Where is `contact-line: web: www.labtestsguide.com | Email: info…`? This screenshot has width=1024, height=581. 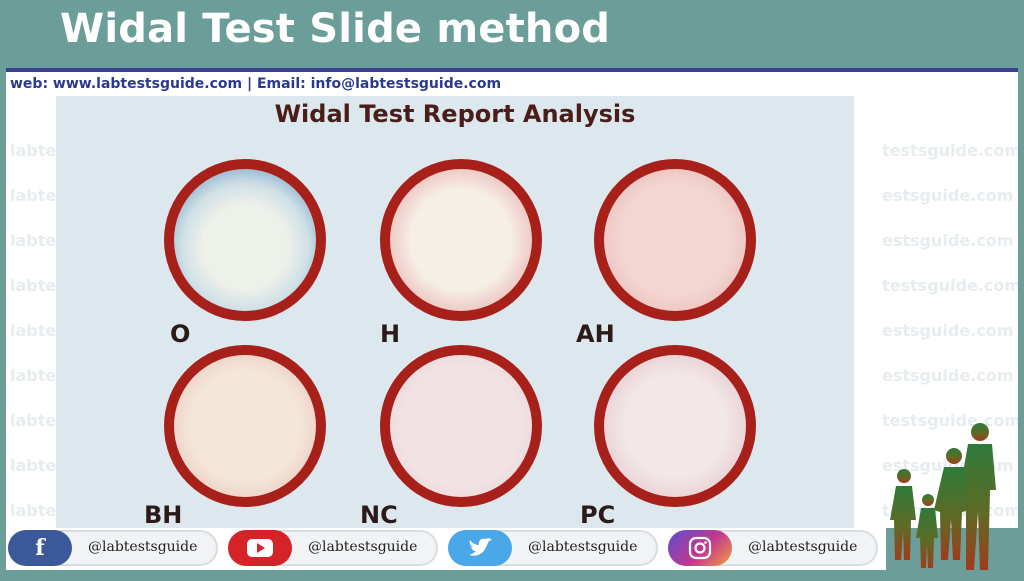
contact-line: web: www.labtestsguide.com | Email: info… is located at coordinates (256, 84).